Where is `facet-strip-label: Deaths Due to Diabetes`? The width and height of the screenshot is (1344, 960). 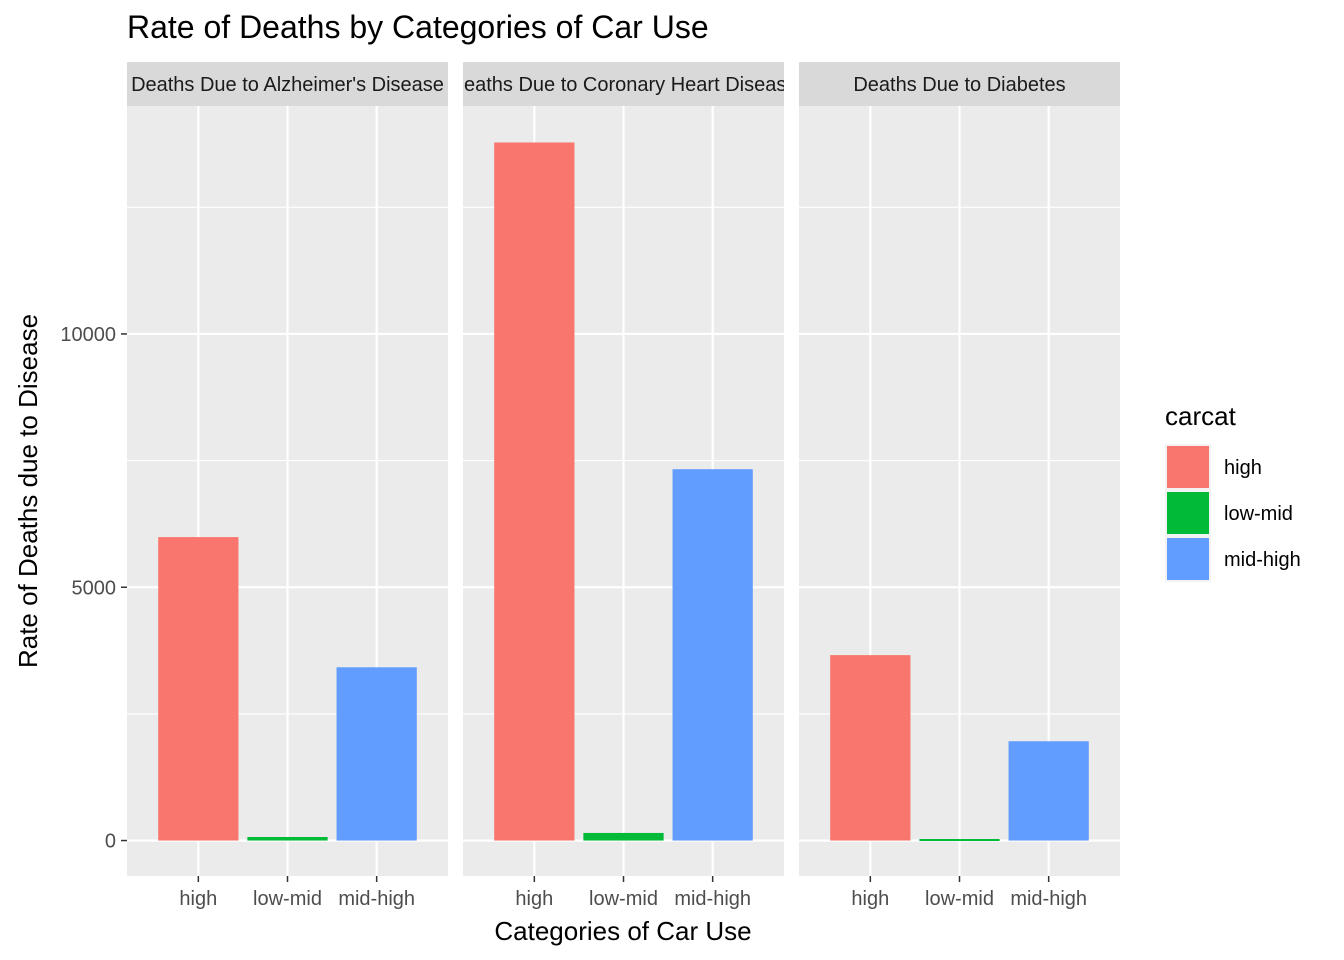
facet-strip-label: Deaths Due to Diabetes is located at coordinates (959, 85).